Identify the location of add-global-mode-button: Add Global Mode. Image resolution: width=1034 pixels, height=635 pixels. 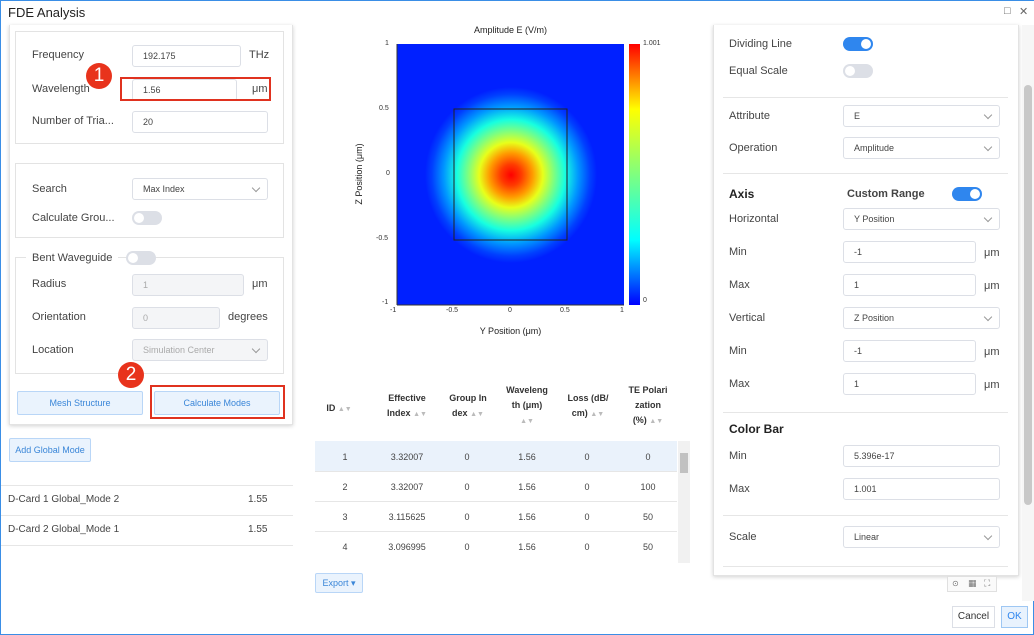
(50, 450).